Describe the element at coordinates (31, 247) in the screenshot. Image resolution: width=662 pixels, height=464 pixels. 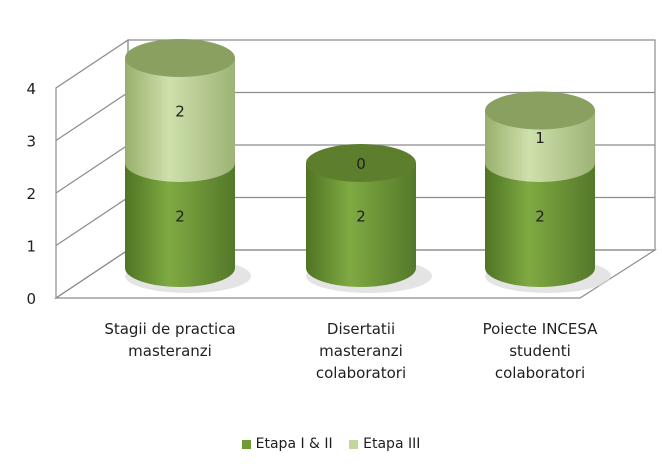
I see `y-tick-label: 1` at that location.